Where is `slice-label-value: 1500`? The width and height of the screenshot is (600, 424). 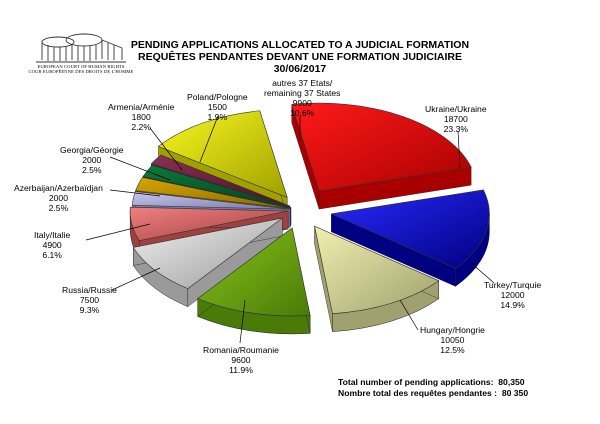
slice-label-value: 1500 is located at coordinates (217, 107).